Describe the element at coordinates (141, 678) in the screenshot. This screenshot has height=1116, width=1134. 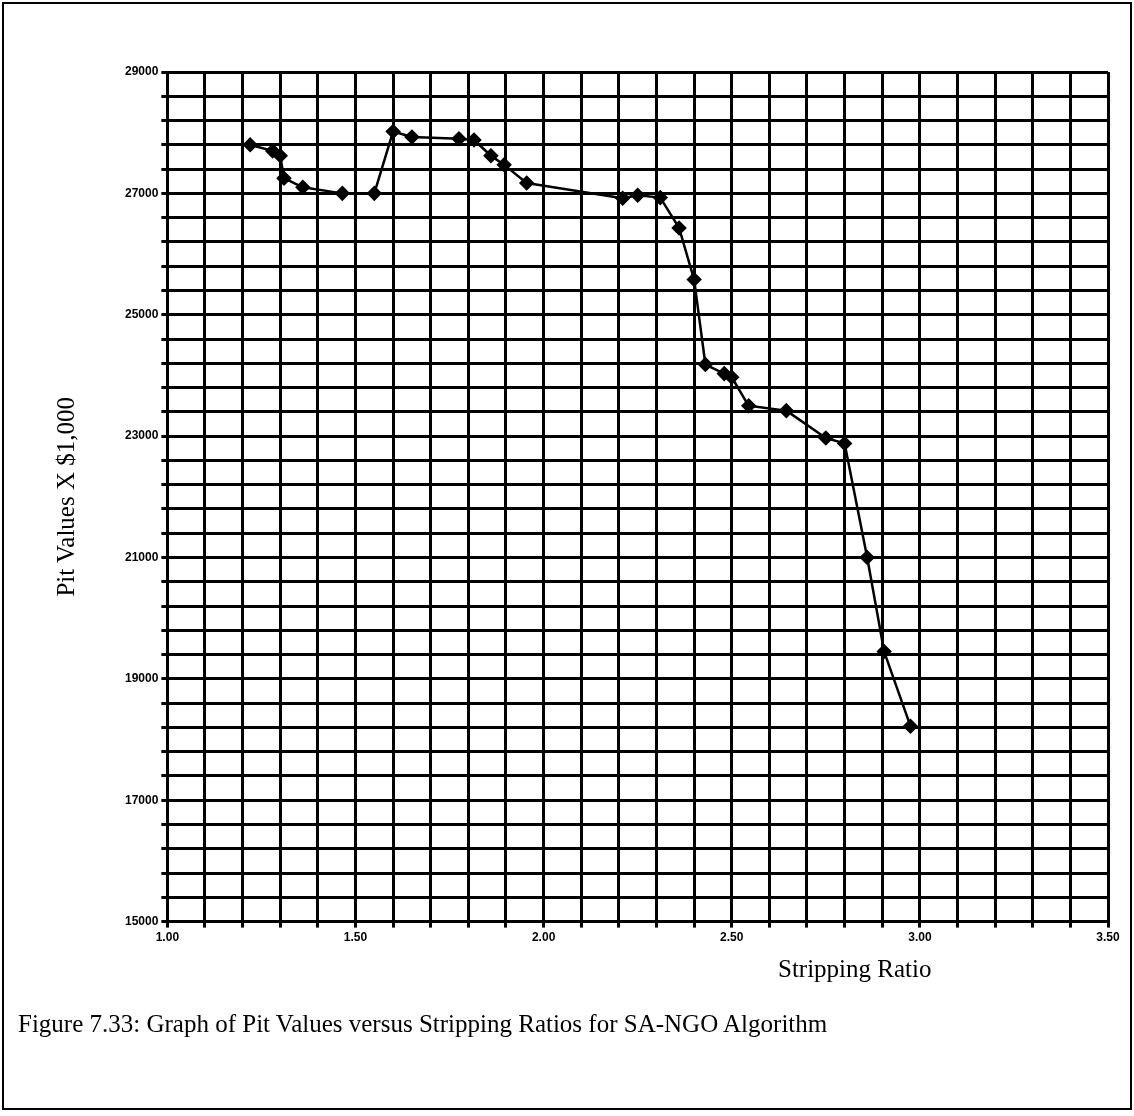
I see `y-tick-label: 19000` at that location.